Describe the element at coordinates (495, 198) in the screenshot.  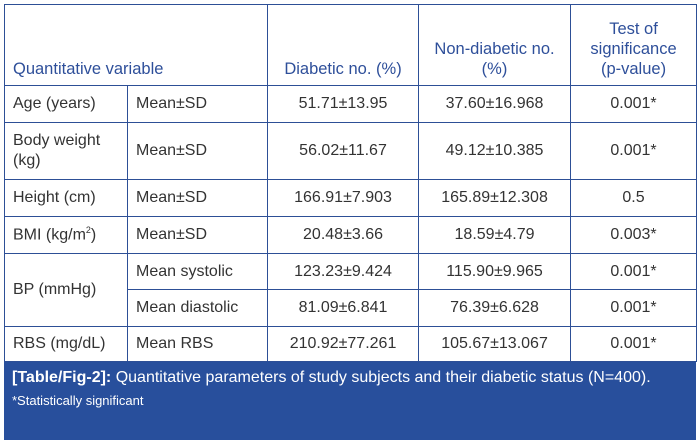
I see `non-diabetic-cell: 165.89±12.308` at that location.